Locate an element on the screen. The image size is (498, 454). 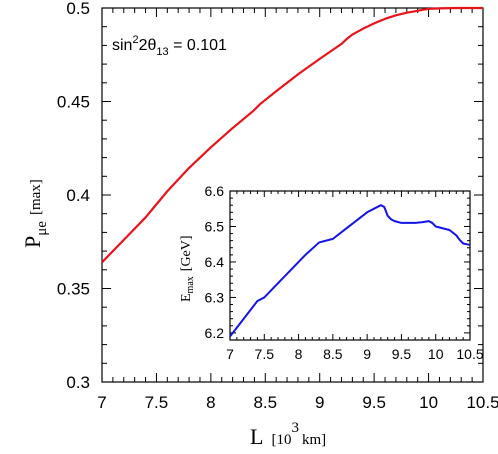
y-tick-label: 6.3 is located at coordinates (215, 297).